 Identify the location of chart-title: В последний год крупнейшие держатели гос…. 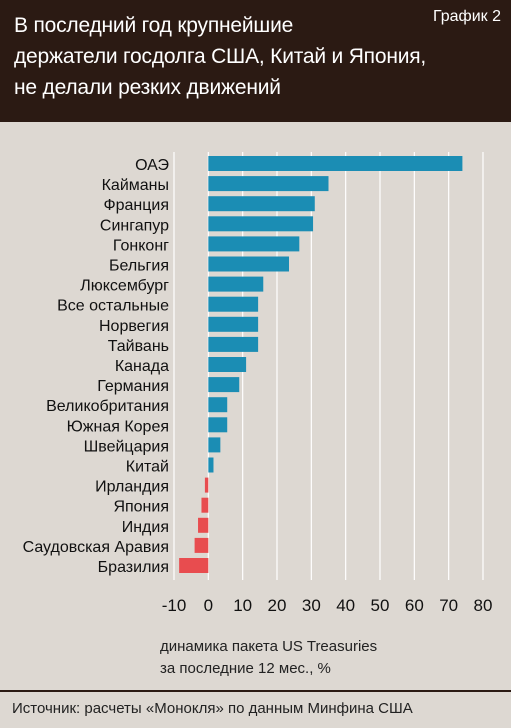
(224, 56).